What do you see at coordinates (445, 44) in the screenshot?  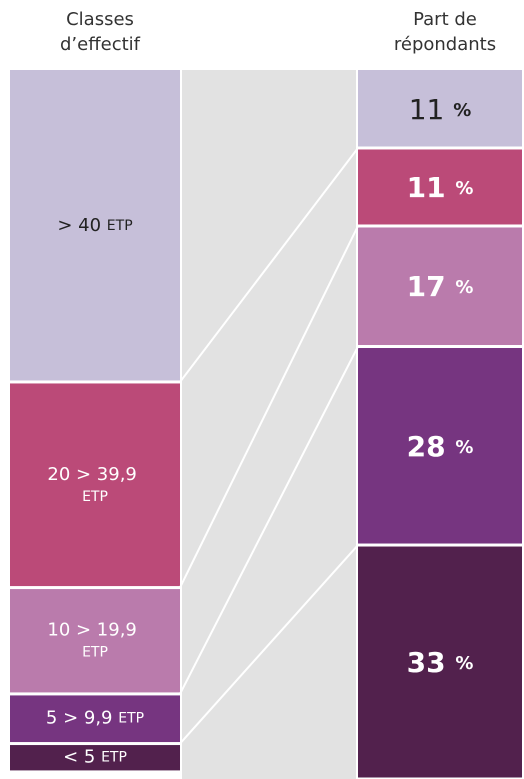 I see `column-header: répondants` at bounding box center [445, 44].